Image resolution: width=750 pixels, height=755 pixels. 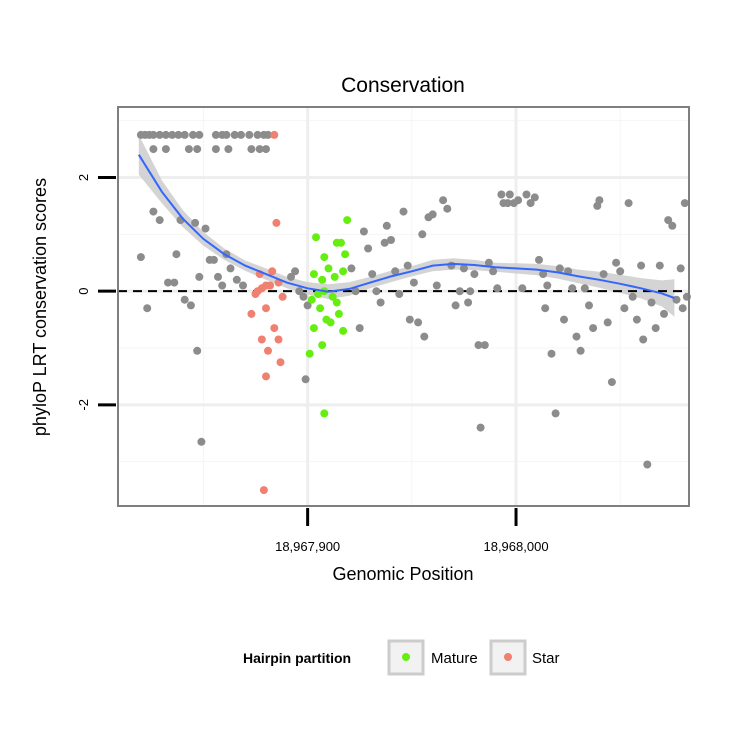 I want to click on smooth-line-layer, so click(x=406, y=226).